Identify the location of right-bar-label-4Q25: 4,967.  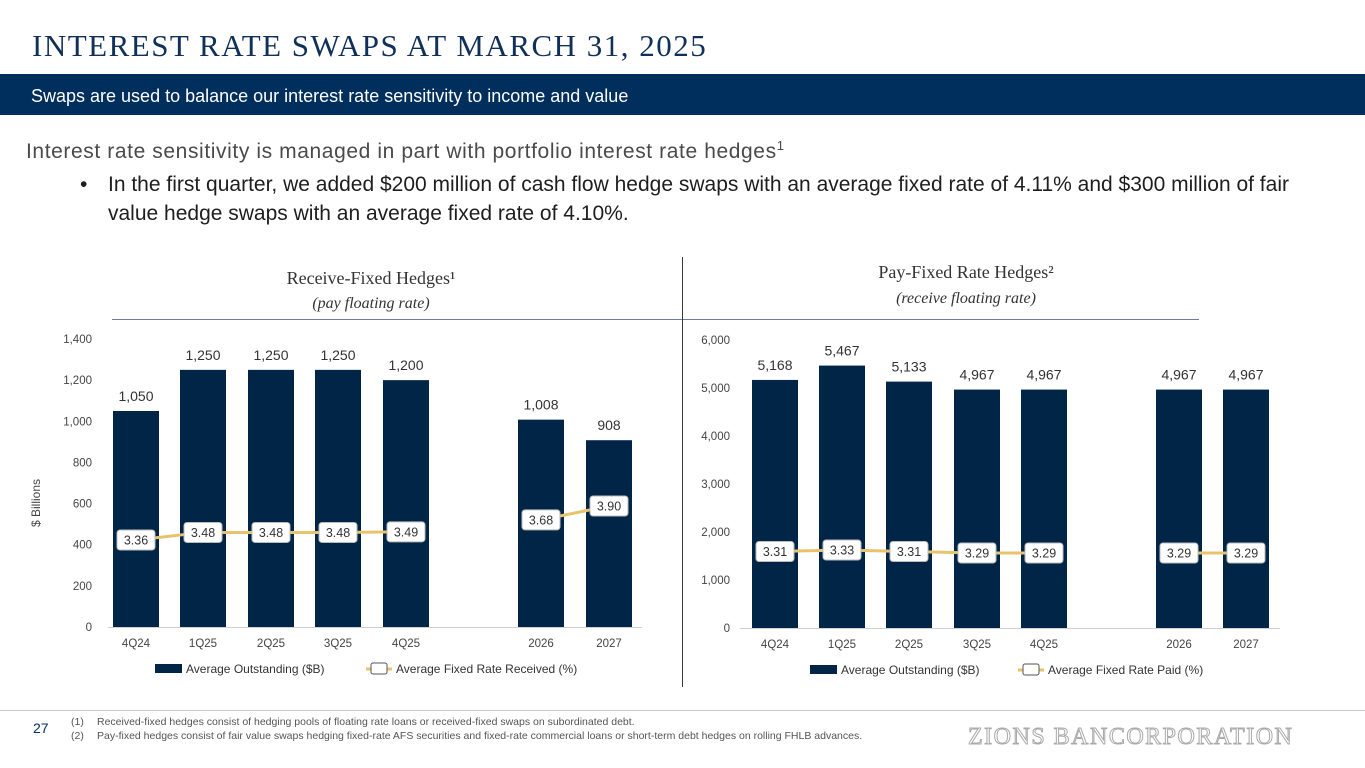
(1043, 375).